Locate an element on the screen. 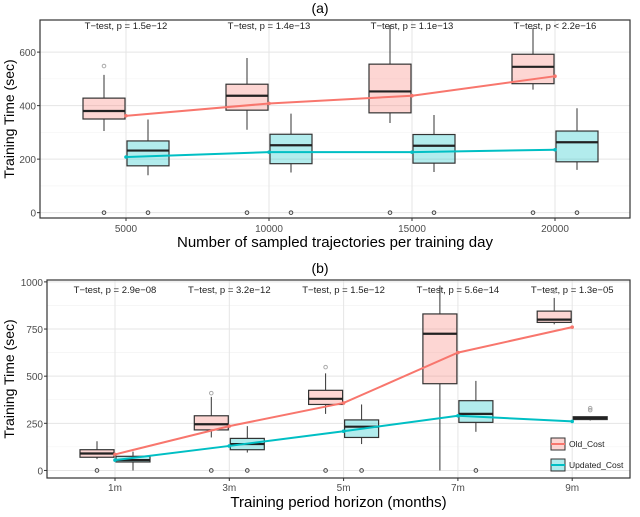 The height and width of the screenshot is (517, 640). t-test-annotation: T−test, p = 1.3e−05 is located at coordinates (572, 290).